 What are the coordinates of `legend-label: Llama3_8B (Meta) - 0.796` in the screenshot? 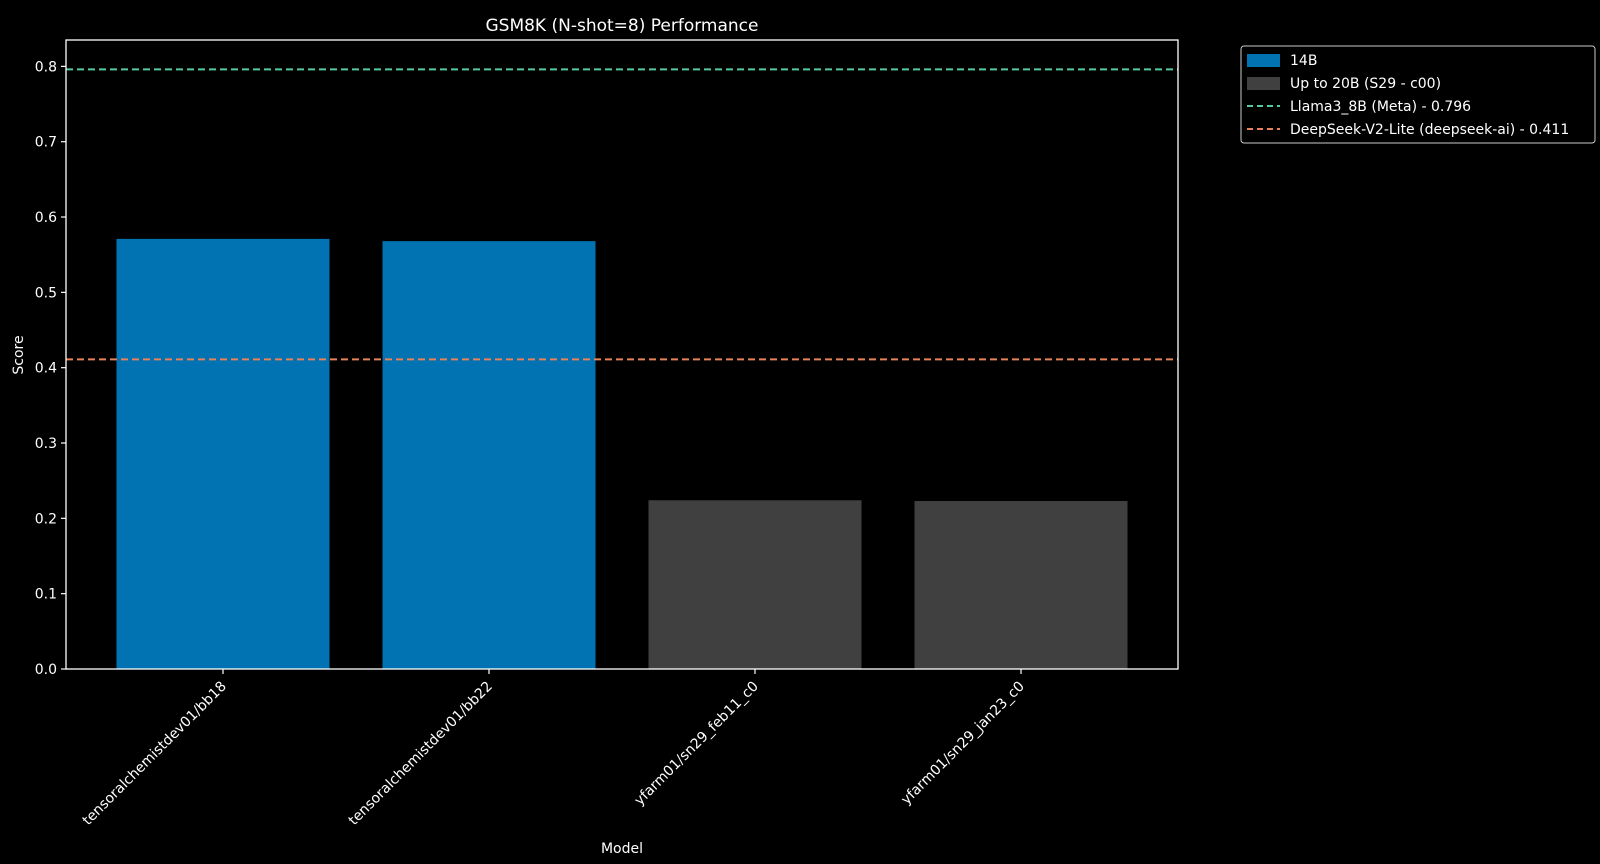 It's located at (1380, 107).